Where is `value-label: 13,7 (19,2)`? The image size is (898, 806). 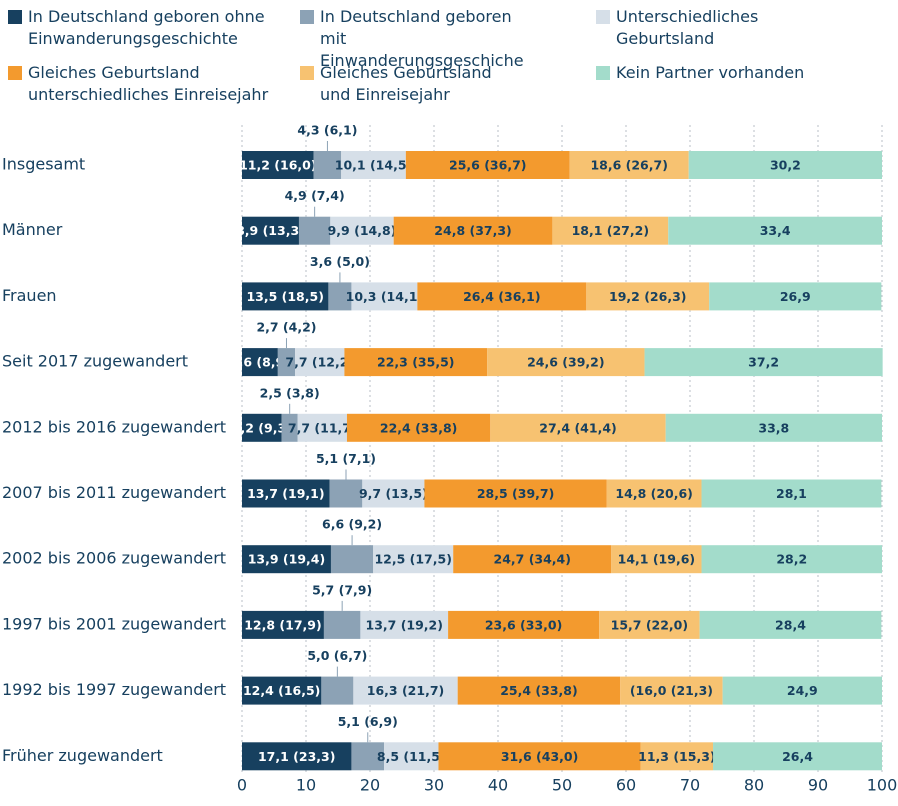 value-label: 13,7 (19,2) is located at coordinates (404, 624).